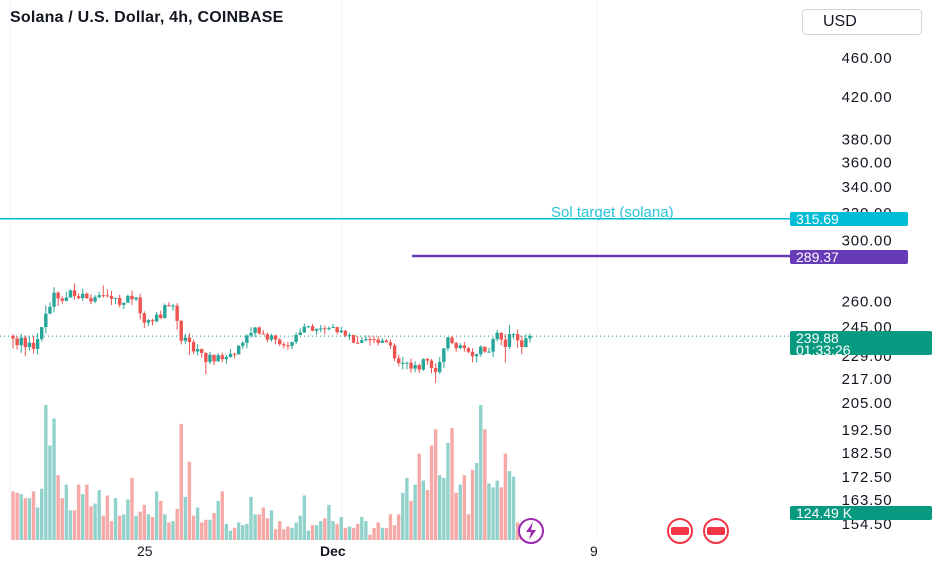 This screenshot has height=570, width=952. I want to click on earnings-icon, so click(680, 531).